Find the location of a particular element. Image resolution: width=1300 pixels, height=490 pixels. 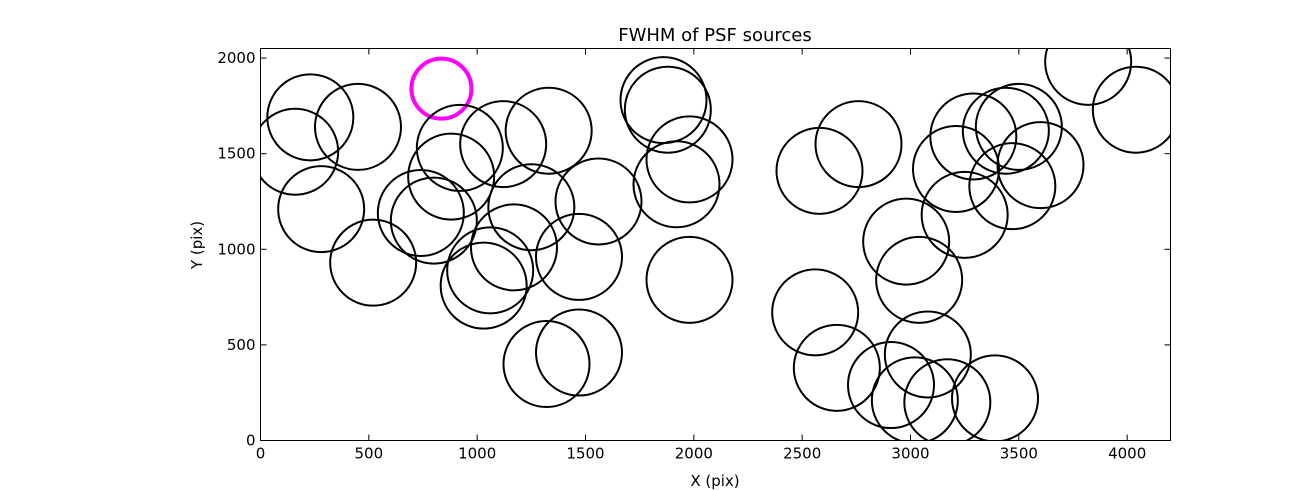

x-tick-label: 2000 is located at coordinates (694, 454).